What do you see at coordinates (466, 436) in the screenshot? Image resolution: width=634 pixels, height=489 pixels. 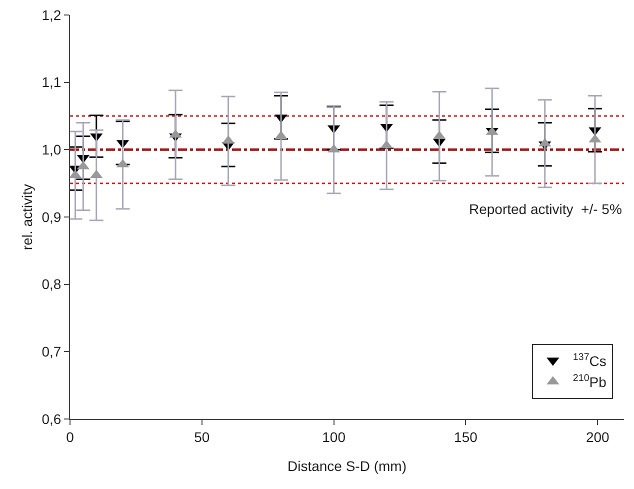 I see `x-tick-label: 150` at bounding box center [466, 436].